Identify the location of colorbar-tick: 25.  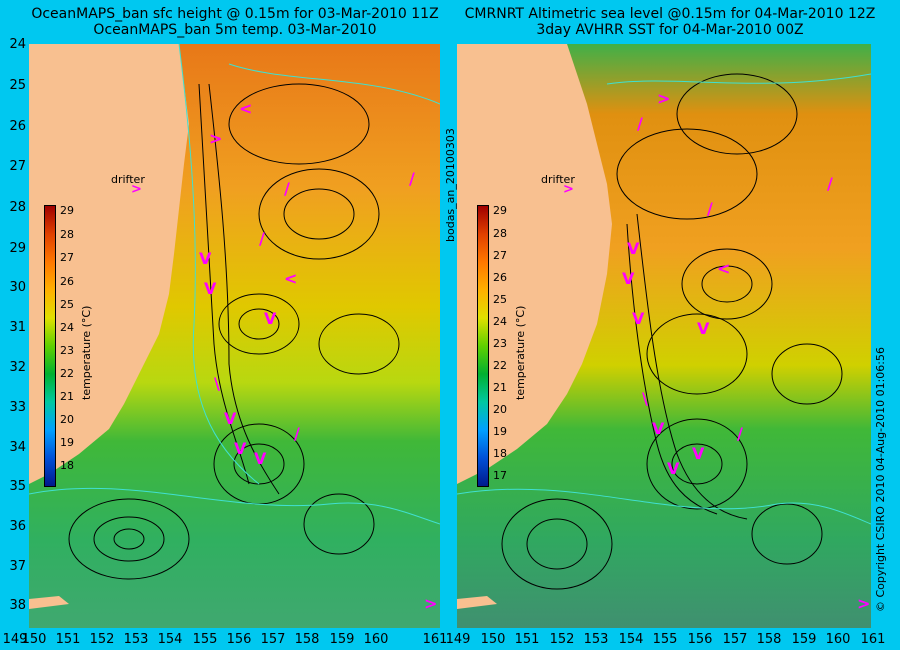
(500, 299).